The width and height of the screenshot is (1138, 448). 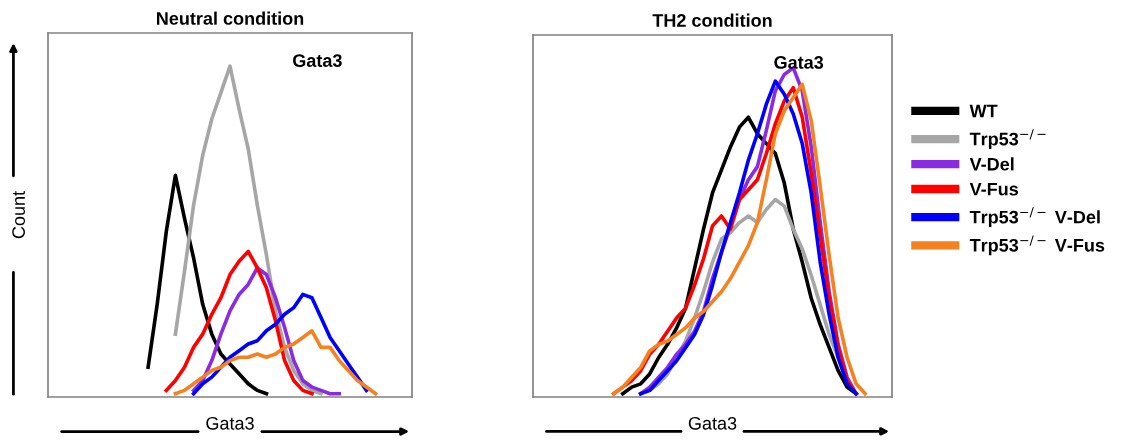 What do you see at coordinates (983, 111) in the screenshot?
I see `legend-label: WT` at bounding box center [983, 111].